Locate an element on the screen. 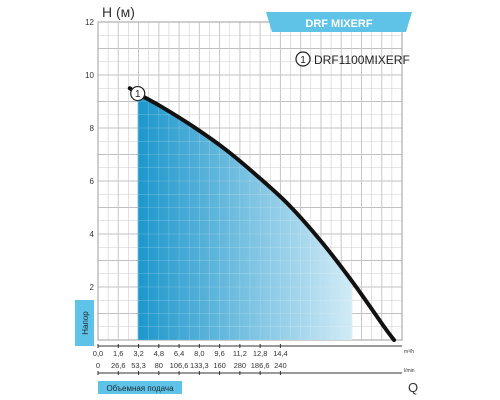  x-tick-label-lmin: 80 is located at coordinates (159, 365).